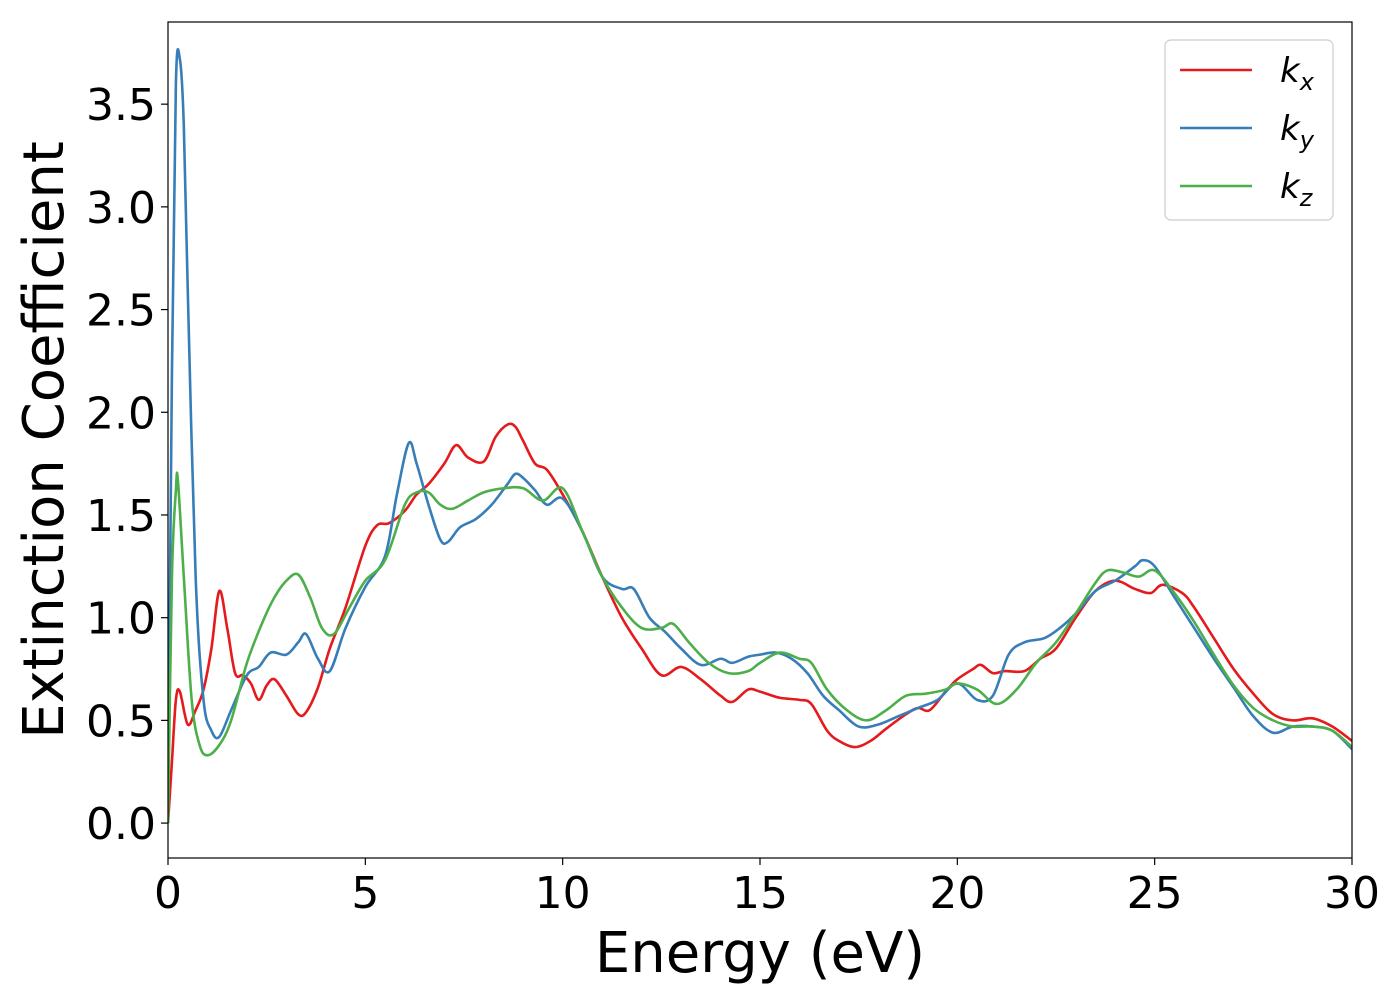 This screenshot has width=1400, height=1000. I want to click on y-tick-label: 2.0, so click(121, 413).